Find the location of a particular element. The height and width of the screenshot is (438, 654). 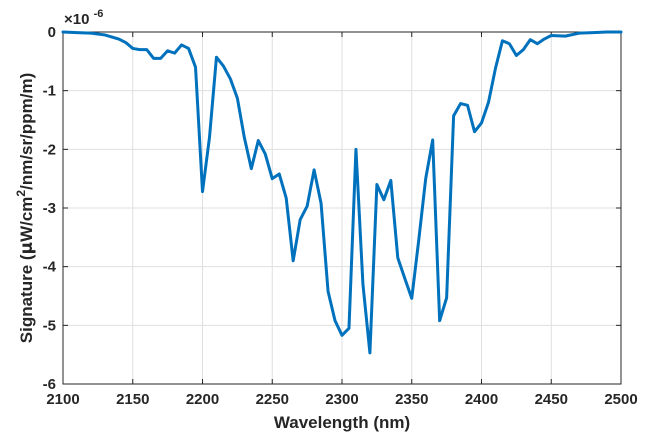

x-axis-label: Wavelength (nm) is located at coordinates (342, 422).